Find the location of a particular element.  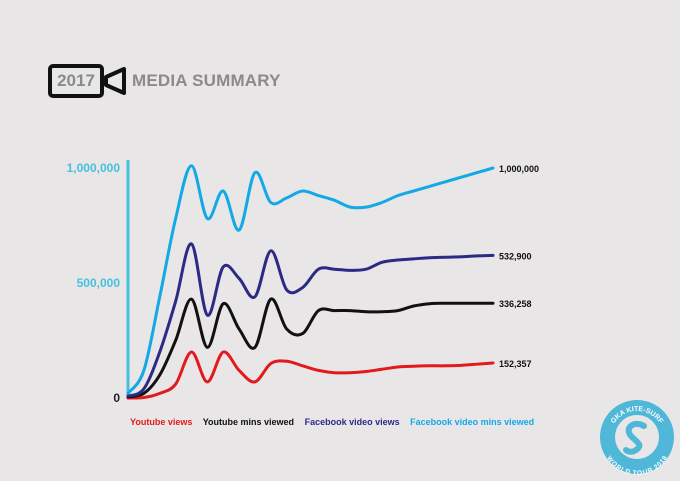

y-tick-label: 0 is located at coordinates (116, 398).